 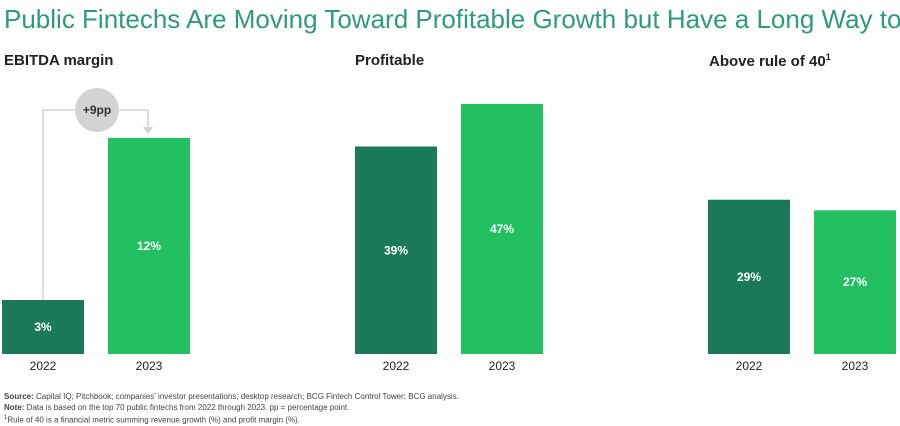 I want to click on x-tick-label-1-2022: 2022, so click(x=396, y=366).